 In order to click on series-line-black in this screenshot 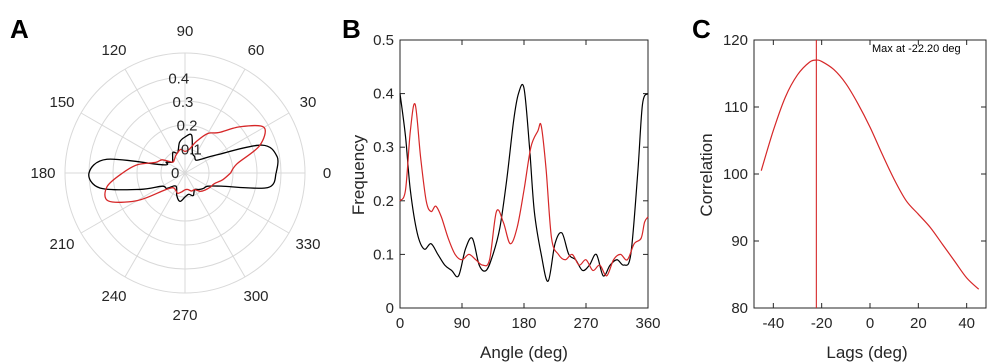, I will do `click(524, 182)`.